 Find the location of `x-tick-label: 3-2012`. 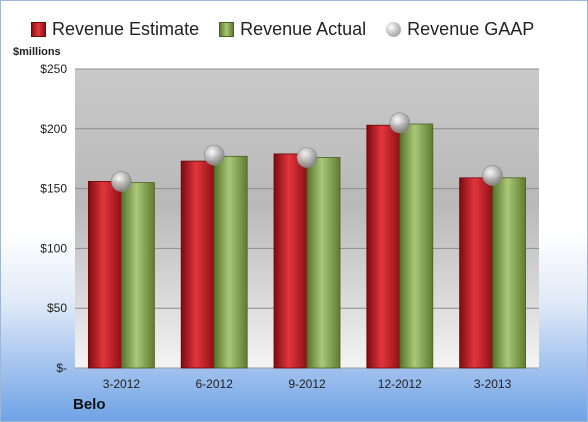

x-tick-label: 3-2012 is located at coordinates (122, 384).